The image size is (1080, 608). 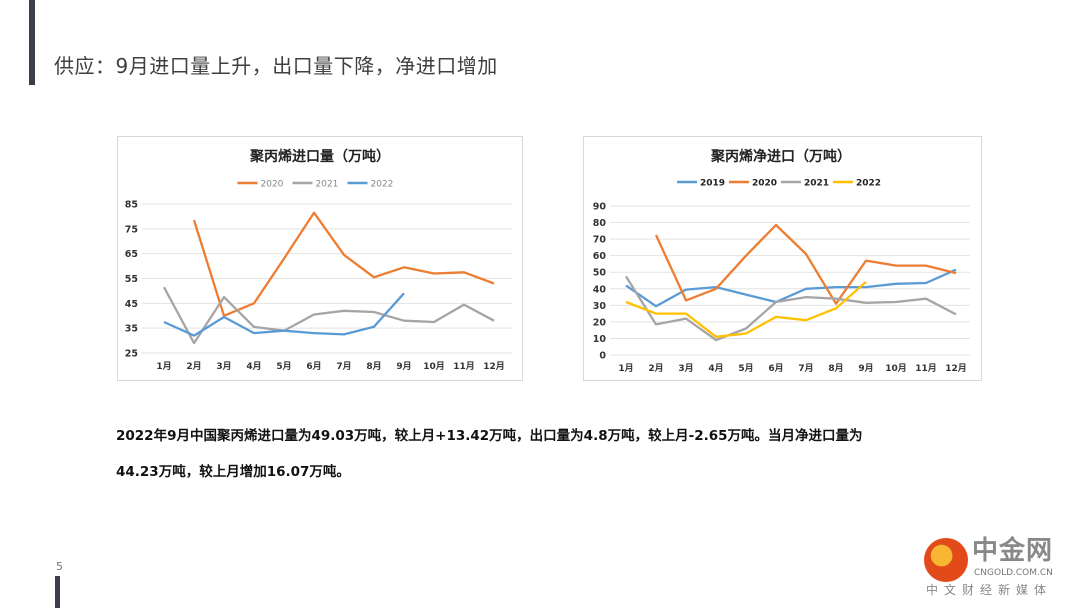 What do you see at coordinates (600, 339) in the screenshot?
I see `y-tick-label: 10` at bounding box center [600, 339].